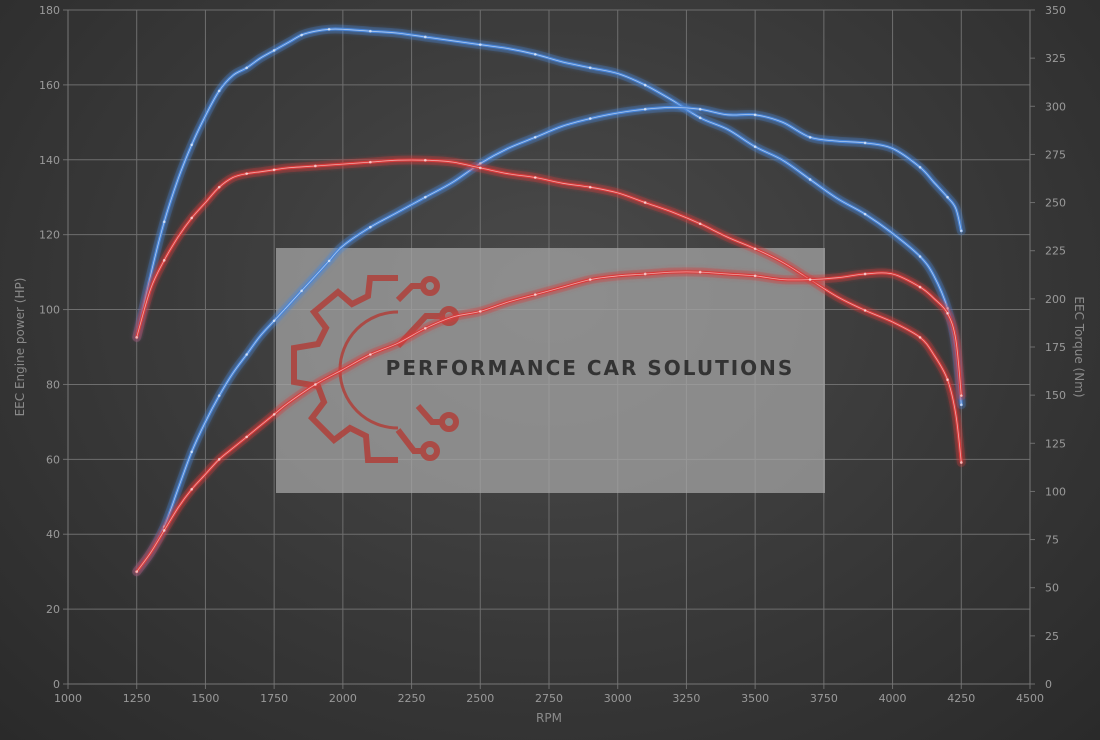 The height and width of the screenshot is (740, 1100). I want to click on x-tick-label: 2750, so click(549, 698).